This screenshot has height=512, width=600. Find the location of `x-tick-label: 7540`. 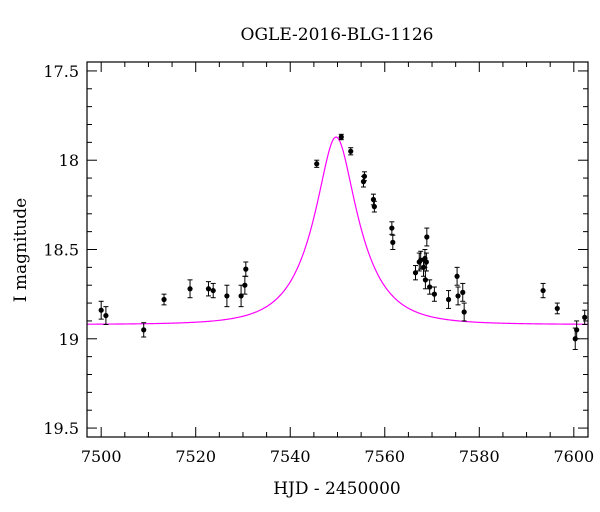

x-tick-label: 7540 is located at coordinates (290, 456).